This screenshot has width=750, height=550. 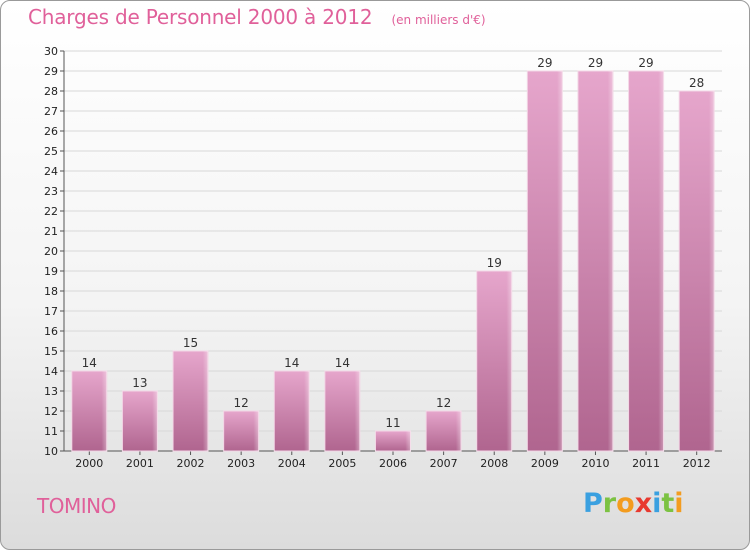 I want to click on x-tick-label: 2005, so click(x=342, y=463).